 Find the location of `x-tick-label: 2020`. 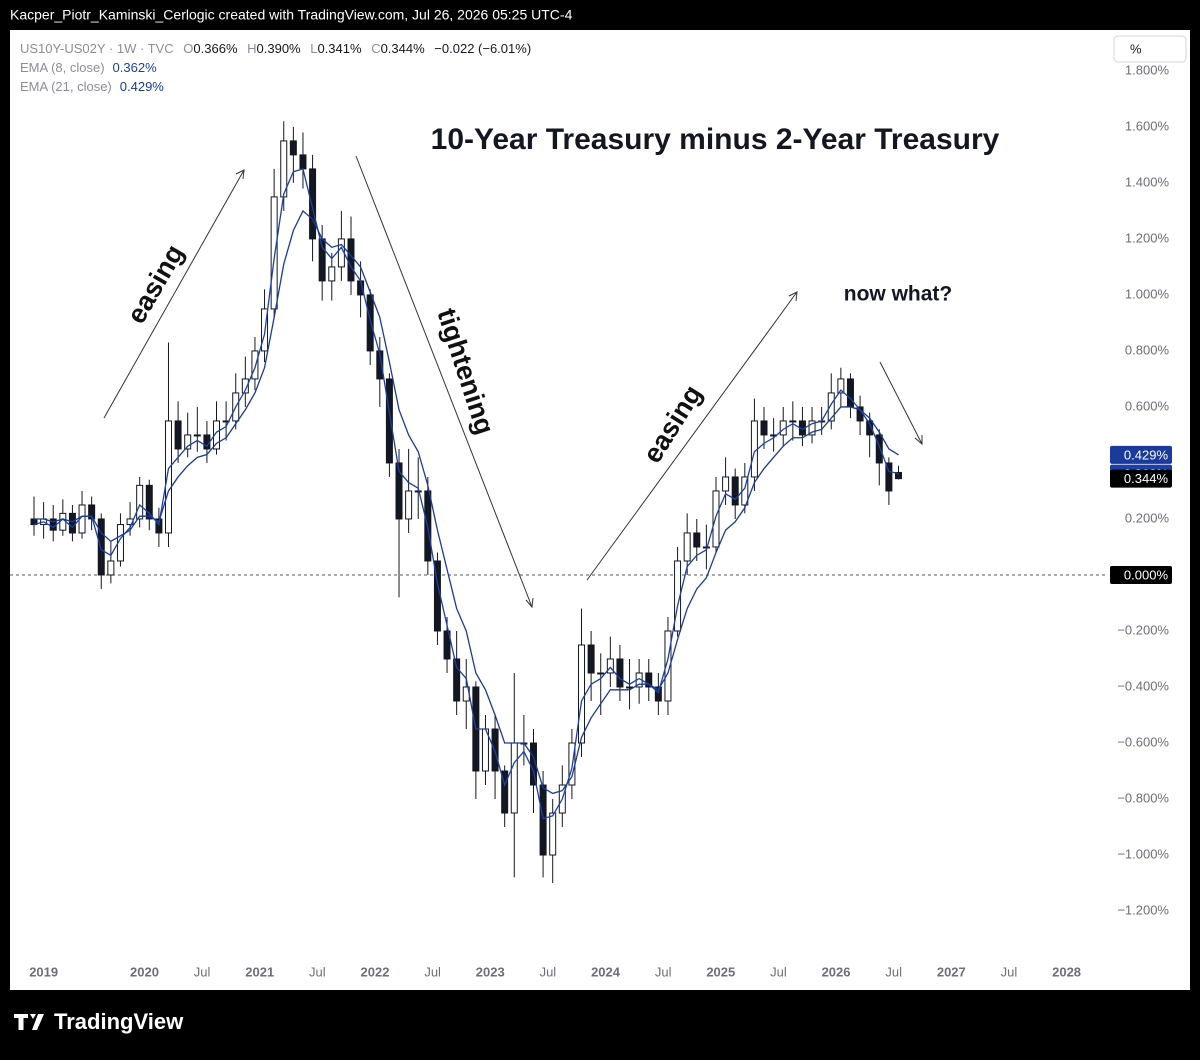

x-tick-label: 2020 is located at coordinates (144, 971).